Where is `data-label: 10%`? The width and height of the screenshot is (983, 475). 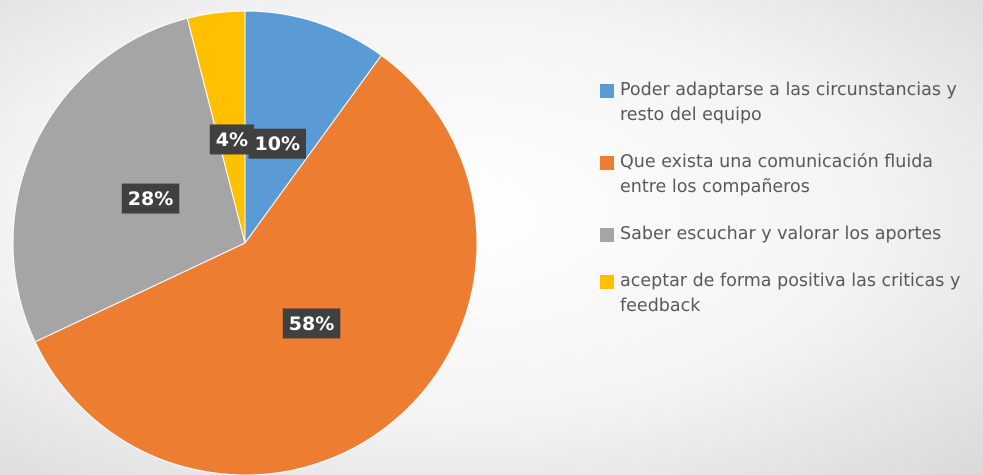
data-label: 10% is located at coordinates (277, 143).